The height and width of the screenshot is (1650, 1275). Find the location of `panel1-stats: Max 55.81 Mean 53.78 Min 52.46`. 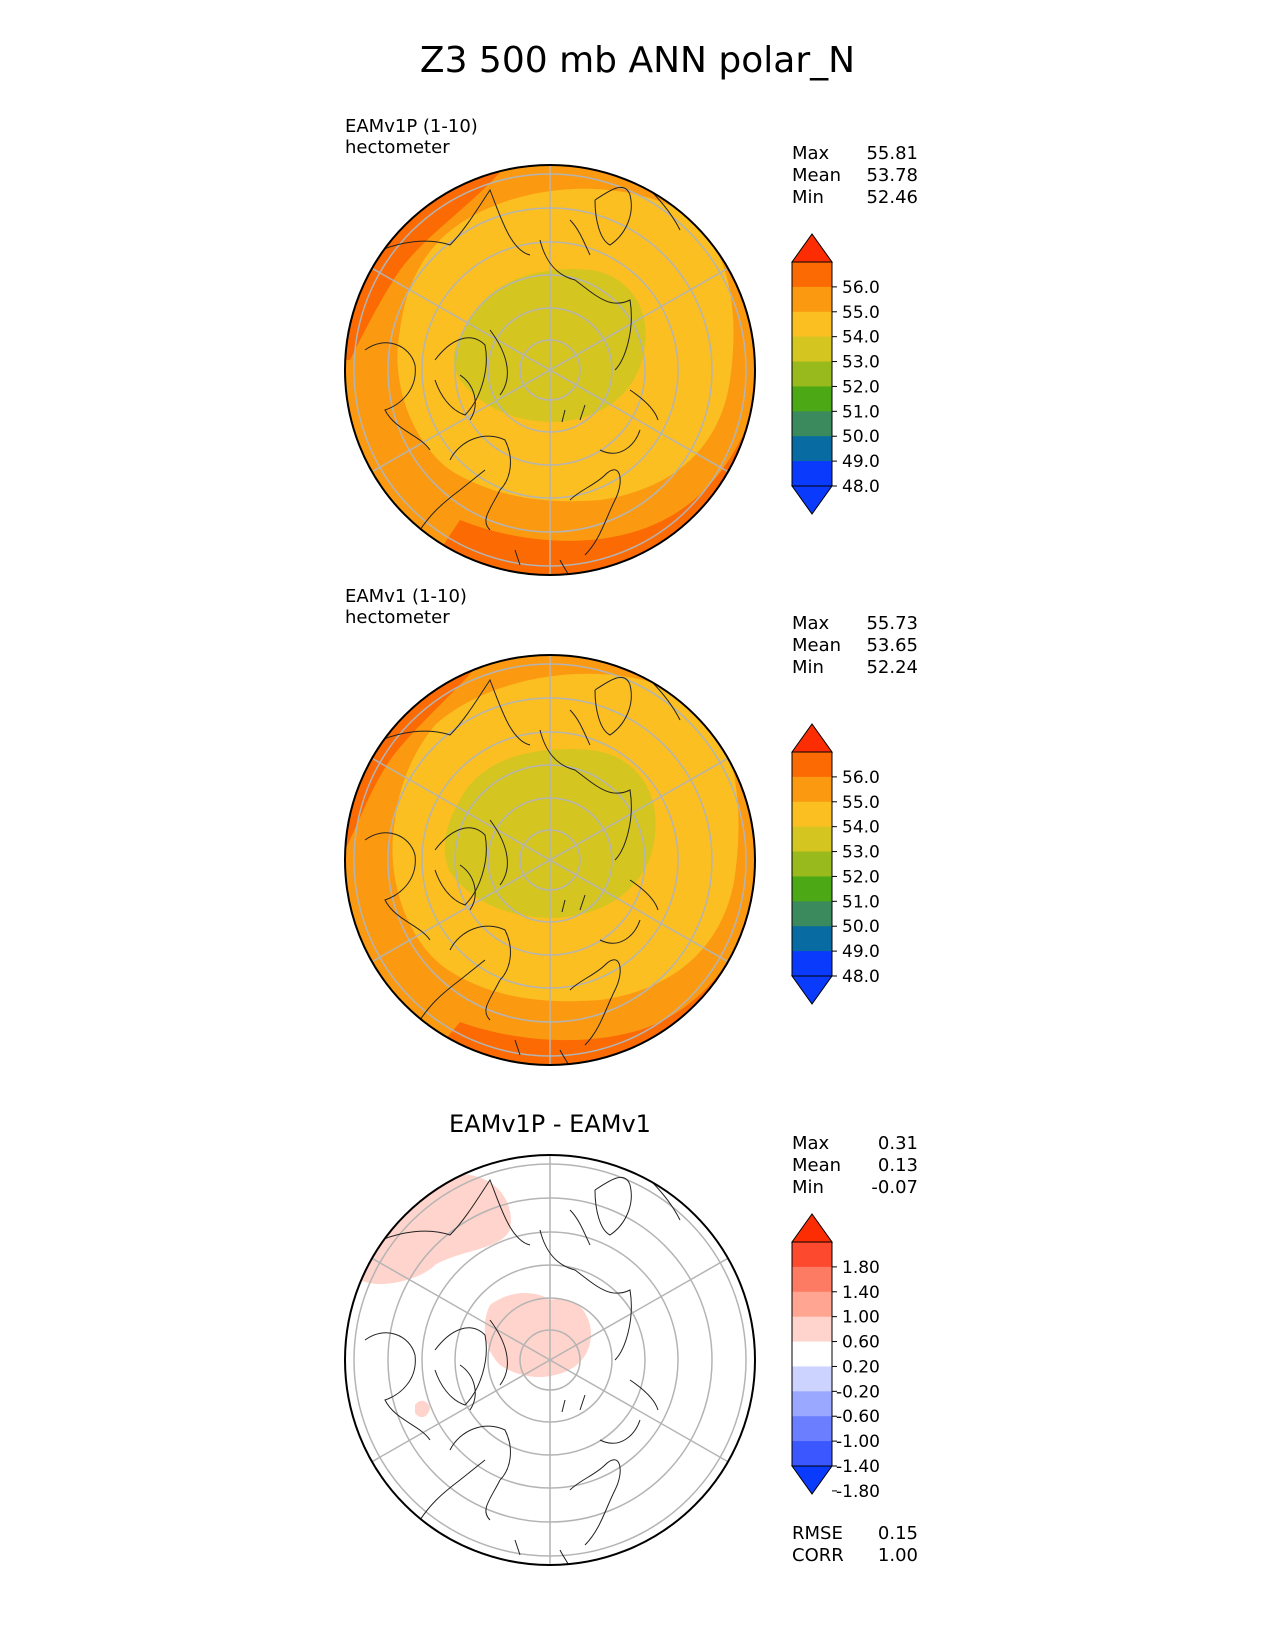

panel1-stats: Max 55.81 Mean 53.78 Min 52.46 is located at coordinates (855, 176).